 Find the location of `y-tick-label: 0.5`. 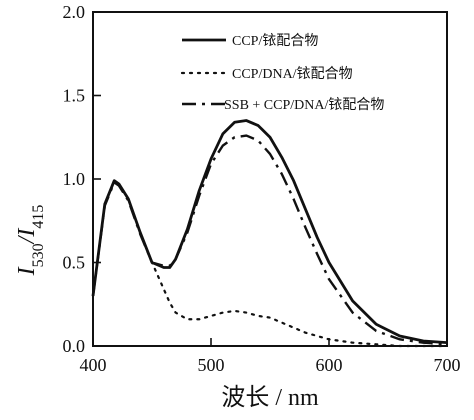

y-tick-label: 0.5 is located at coordinates (74, 263).